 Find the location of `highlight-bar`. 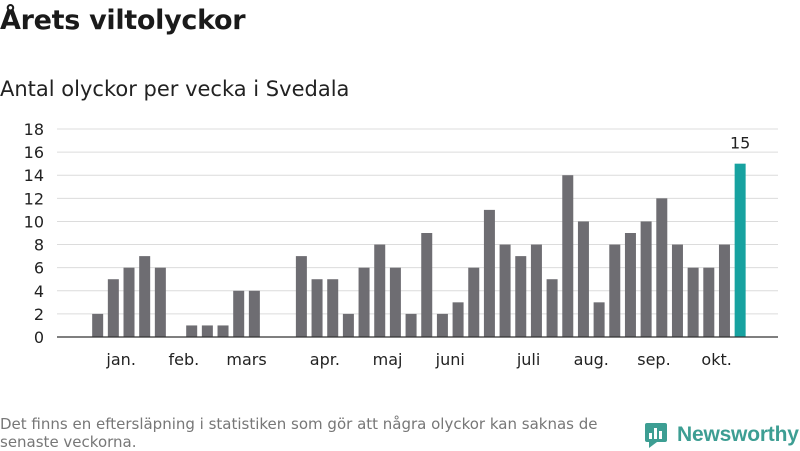

highlight-bar is located at coordinates (740, 250).